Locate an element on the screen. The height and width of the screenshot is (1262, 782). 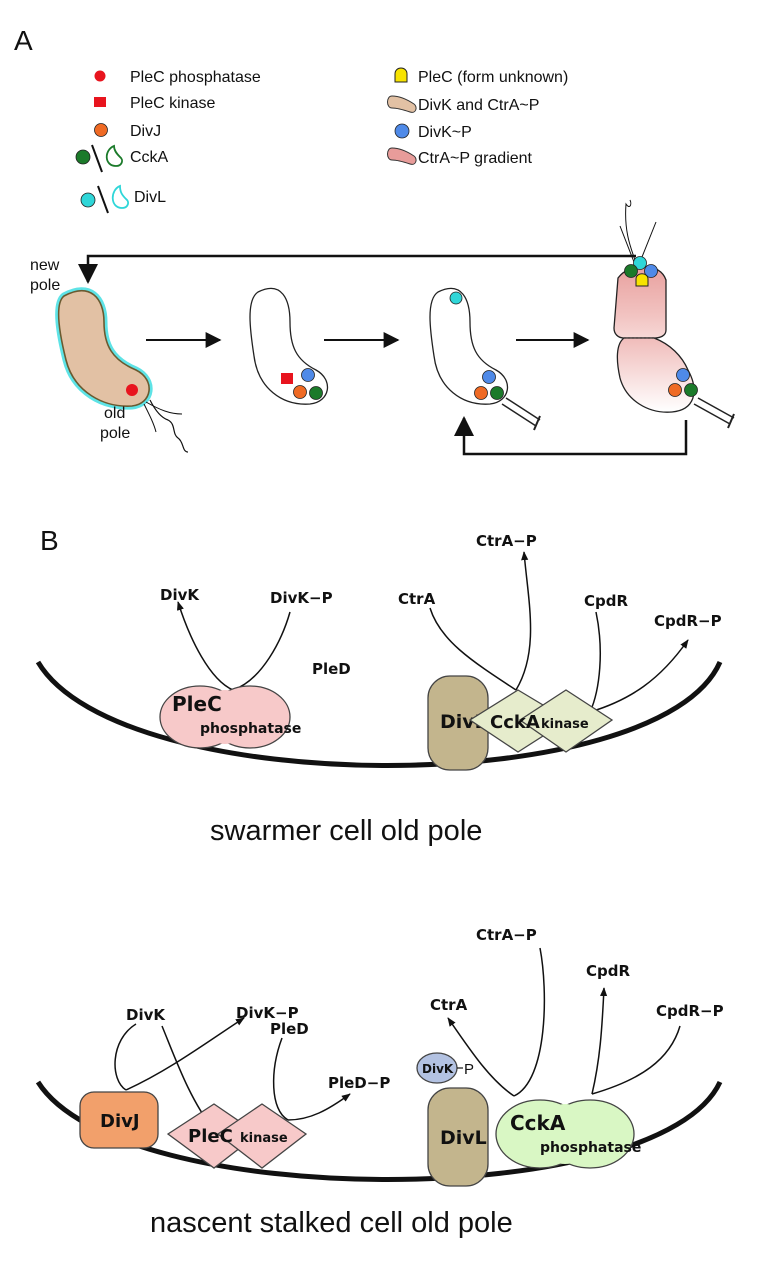
swarmer-pleC-label: PleC is located at coordinates (197, 704).